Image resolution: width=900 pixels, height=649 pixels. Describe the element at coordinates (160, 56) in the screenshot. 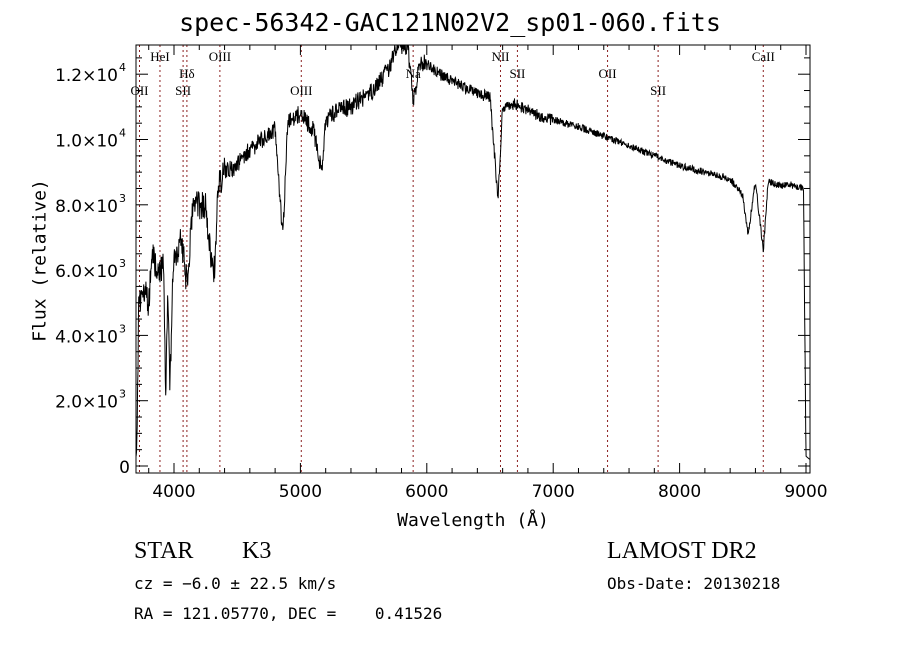

I see `line-label: HeI` at that location.